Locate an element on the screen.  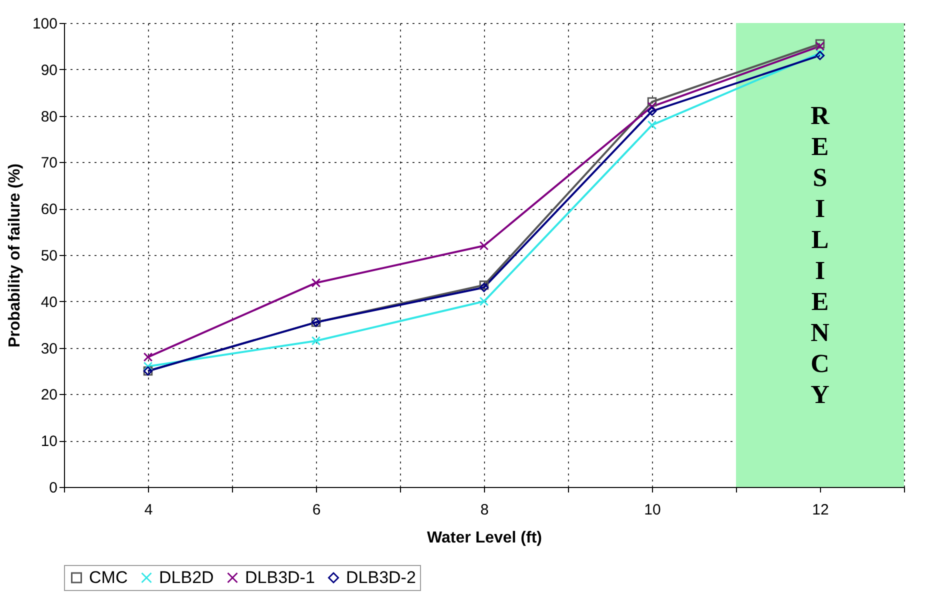
x-tick-label: 8 is located at coordinates (484, 510).